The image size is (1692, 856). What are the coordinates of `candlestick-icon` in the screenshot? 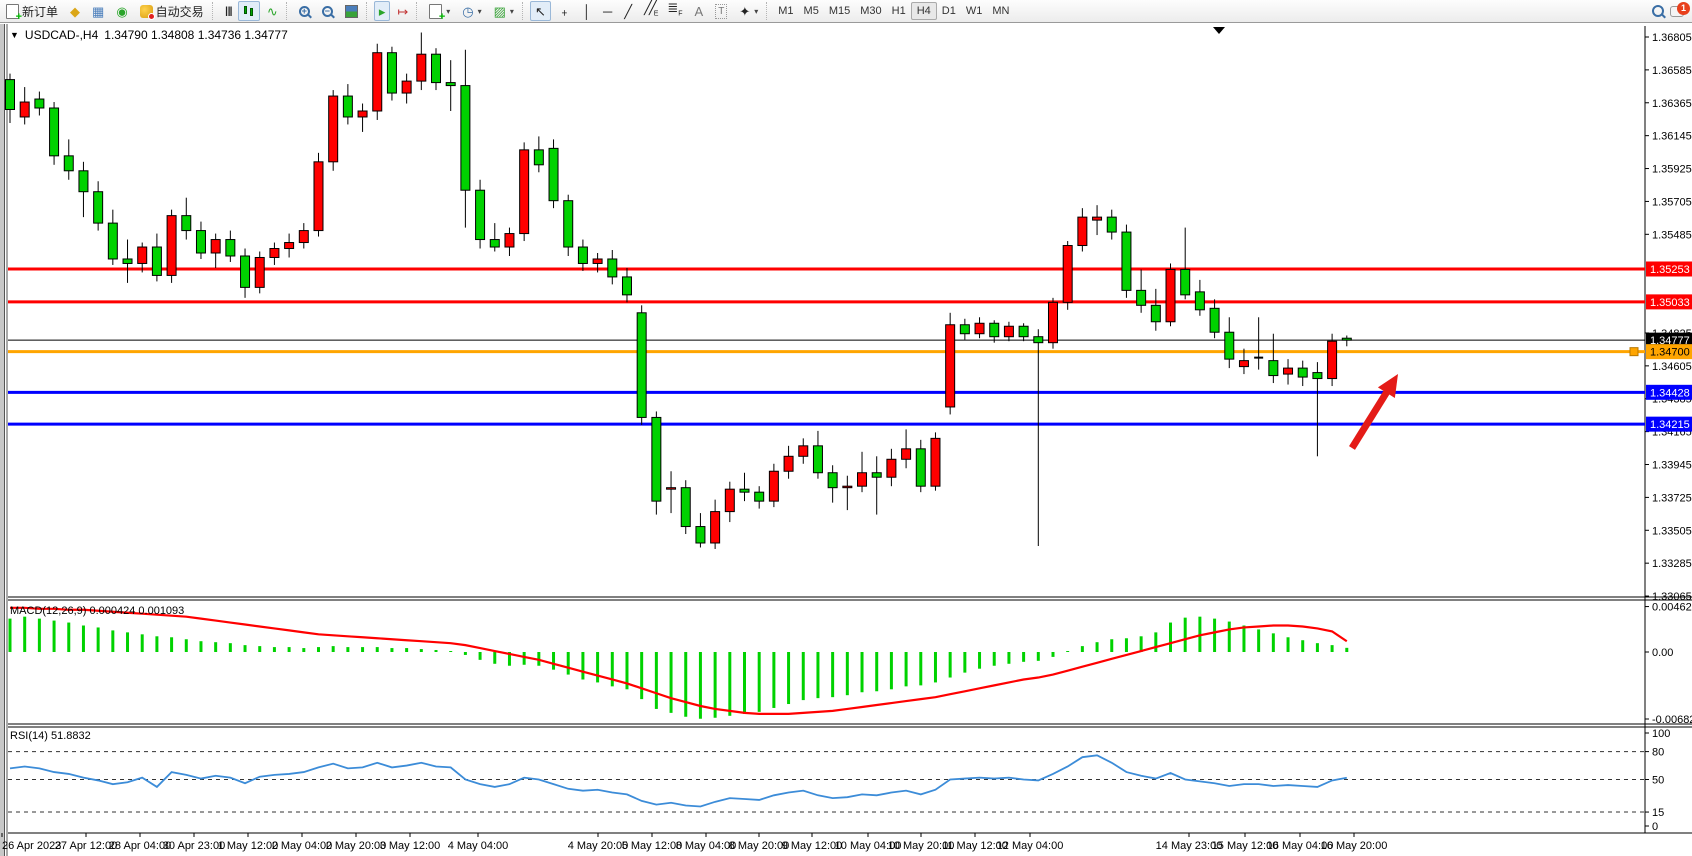 It's located at (249, 11).